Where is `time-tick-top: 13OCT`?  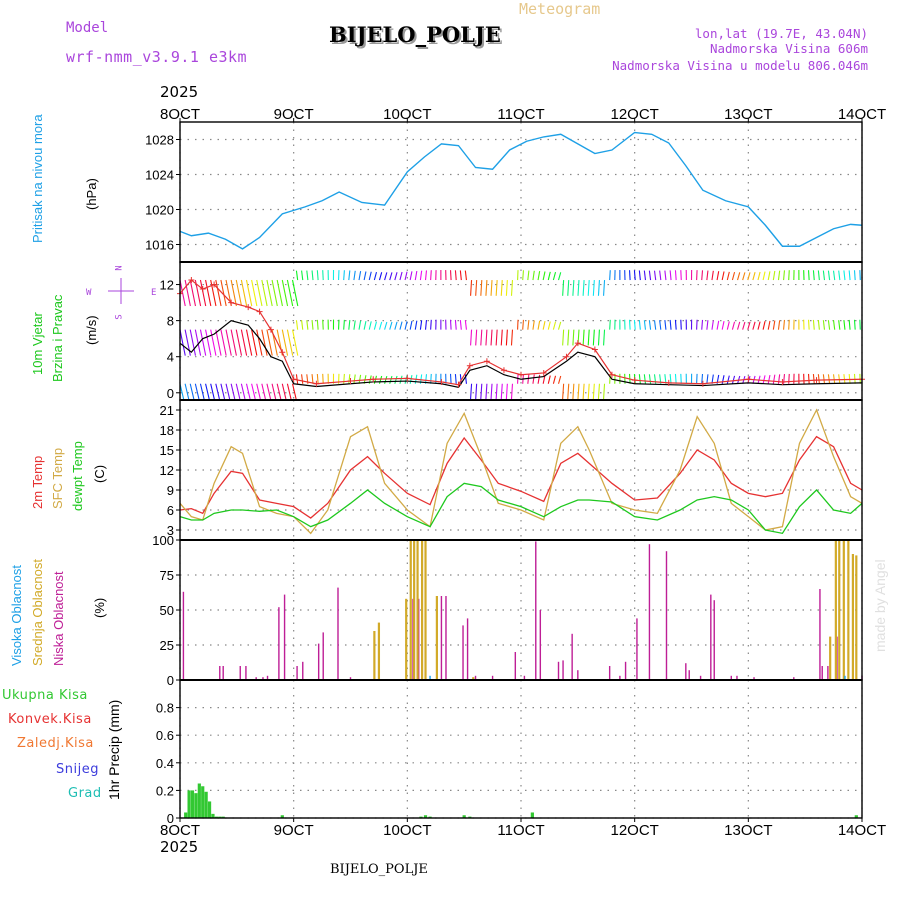 time-tick-top: 13OCT is located at coordinates (748, 114).